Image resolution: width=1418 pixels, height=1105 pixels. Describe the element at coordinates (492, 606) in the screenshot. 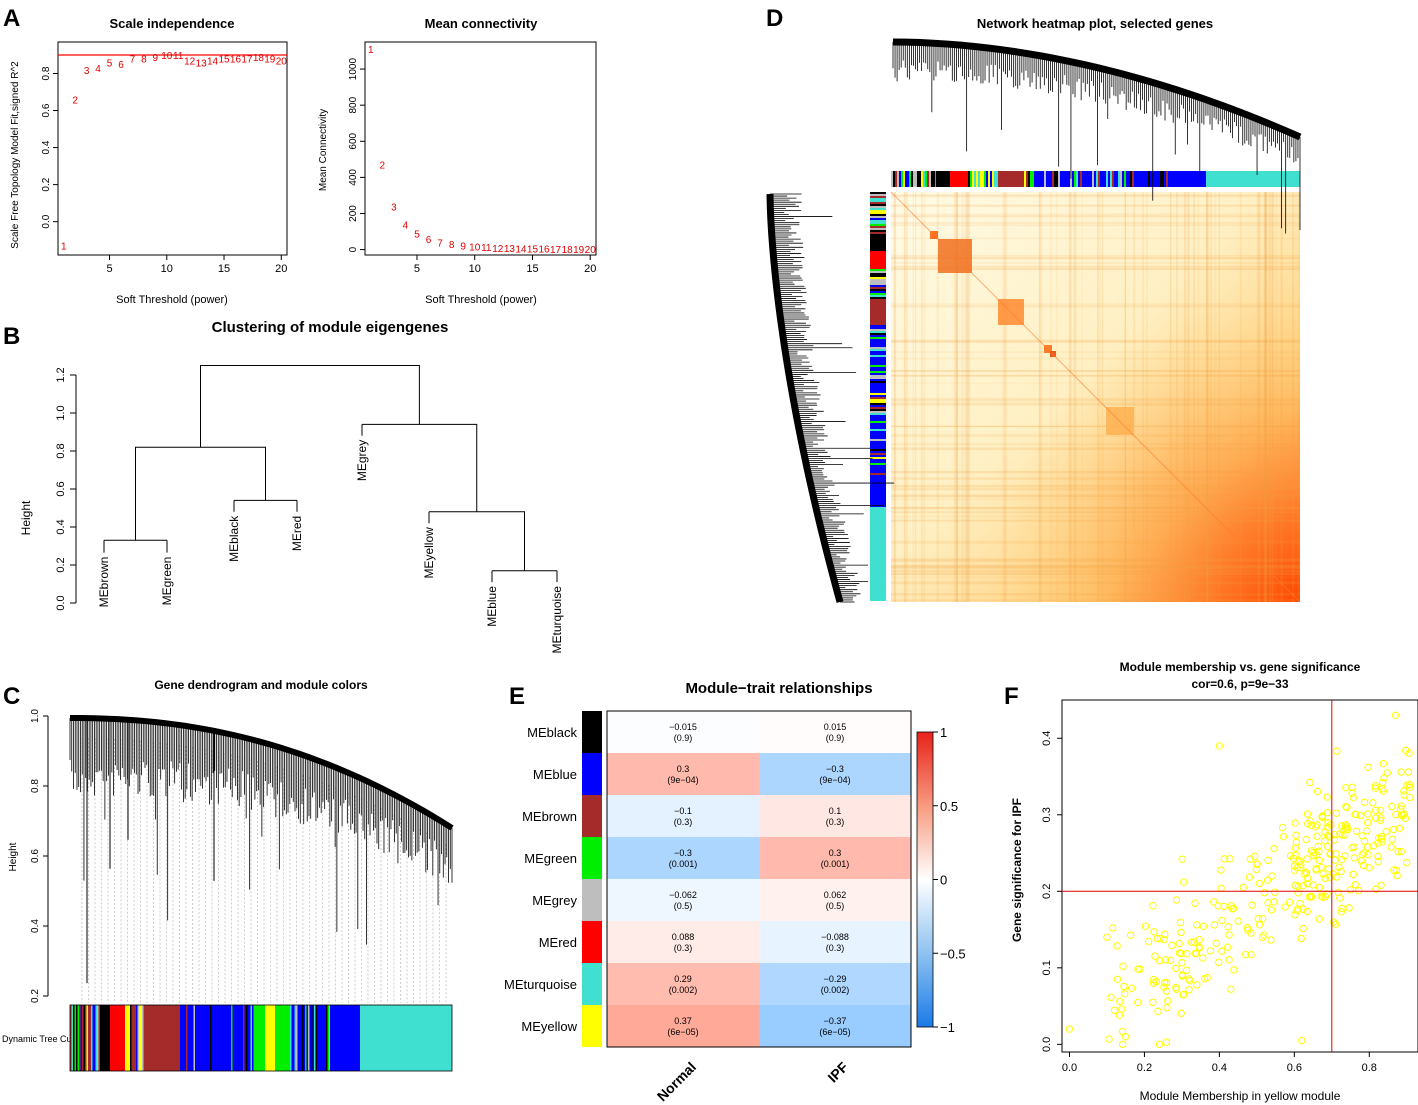

I see `b-leaf-label: MEblue` at that location.